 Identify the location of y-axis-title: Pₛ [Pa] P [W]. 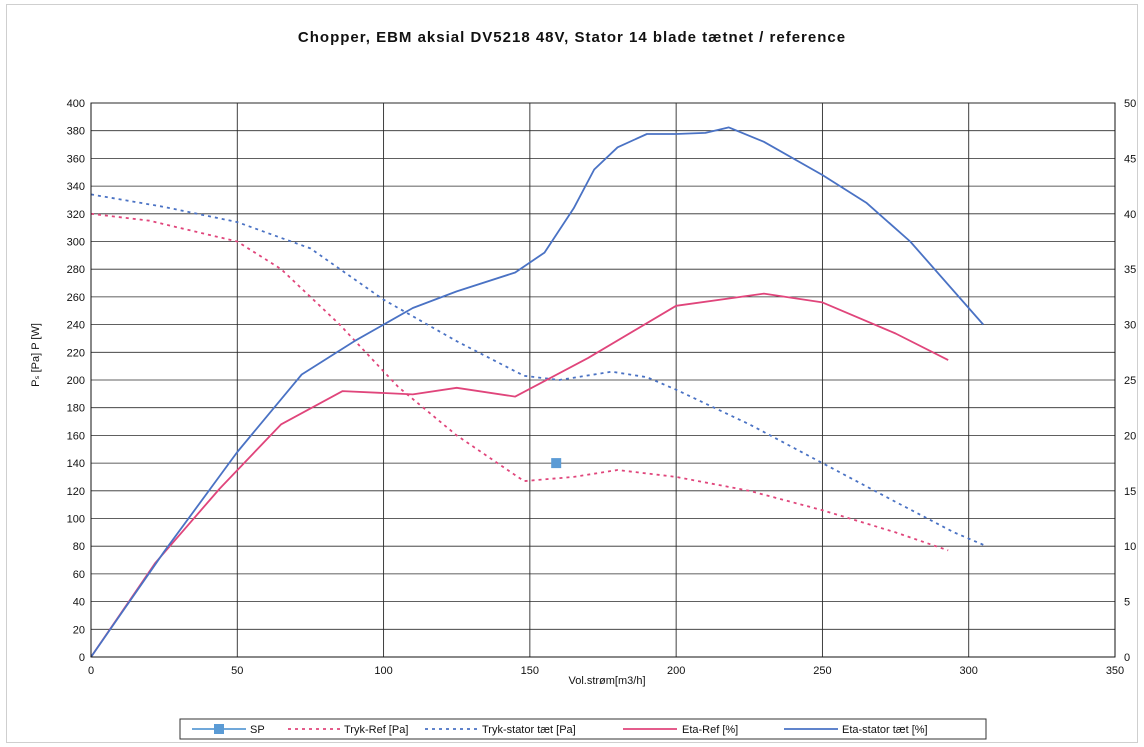
(36, 355).